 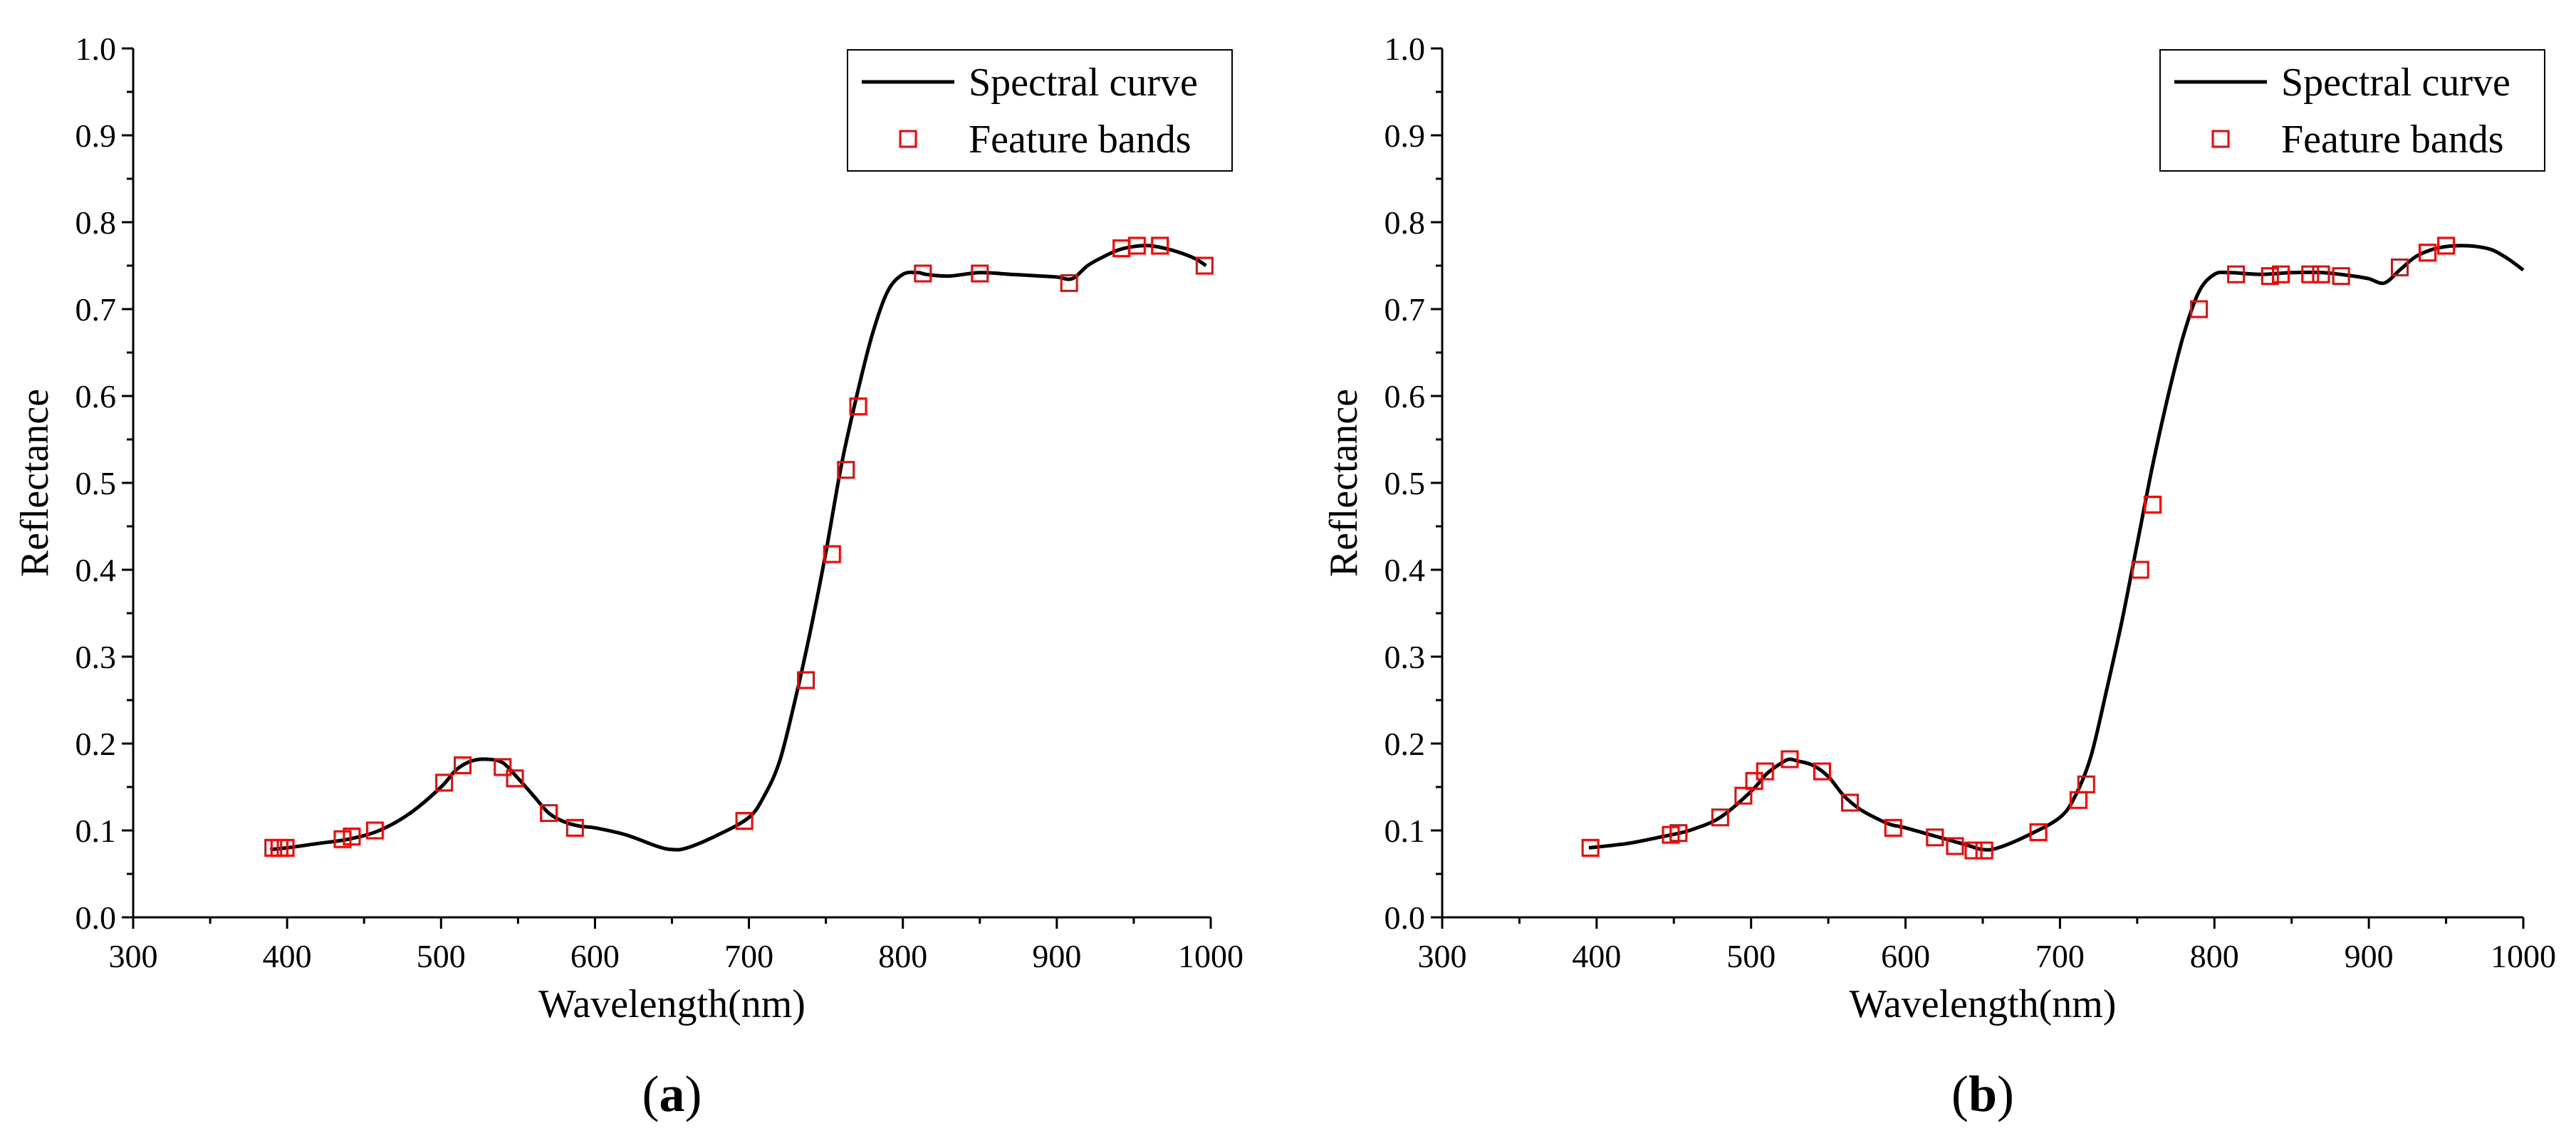 What do you see at coordinates (1405, 744) in the screenshot?
I see `y-tick-label: 0.2` at bounding box center [1405, 744].